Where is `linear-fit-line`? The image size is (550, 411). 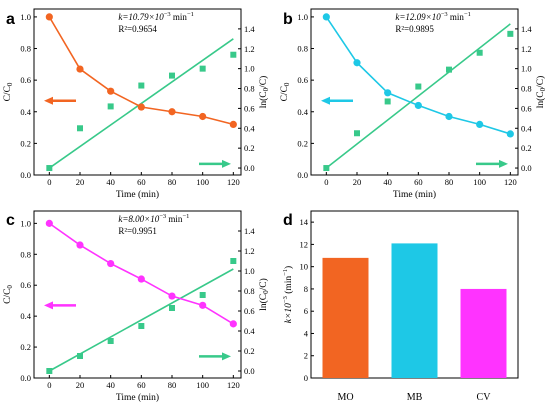 linear-fit-line is located at coordinates (418, 96).